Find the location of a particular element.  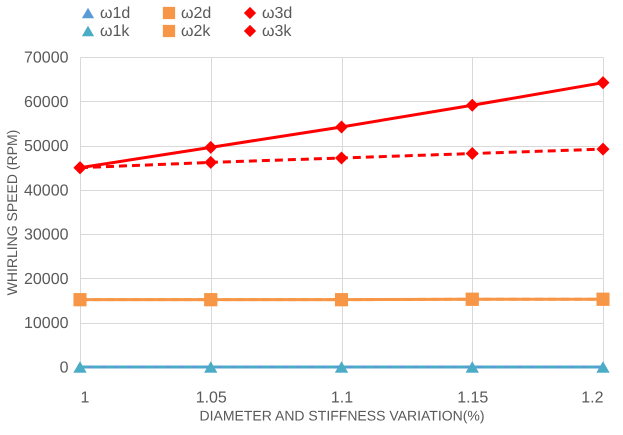

y-tick-label: 0 is located at coordinates (64, 368).